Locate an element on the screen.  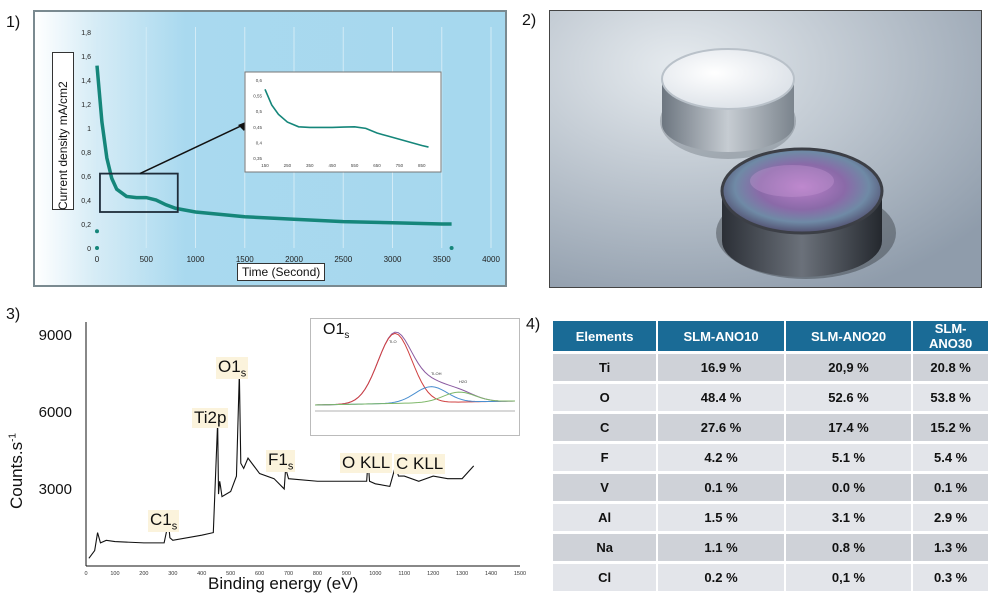
cell-value: 53.8 % is located at coordinates (950, 397).